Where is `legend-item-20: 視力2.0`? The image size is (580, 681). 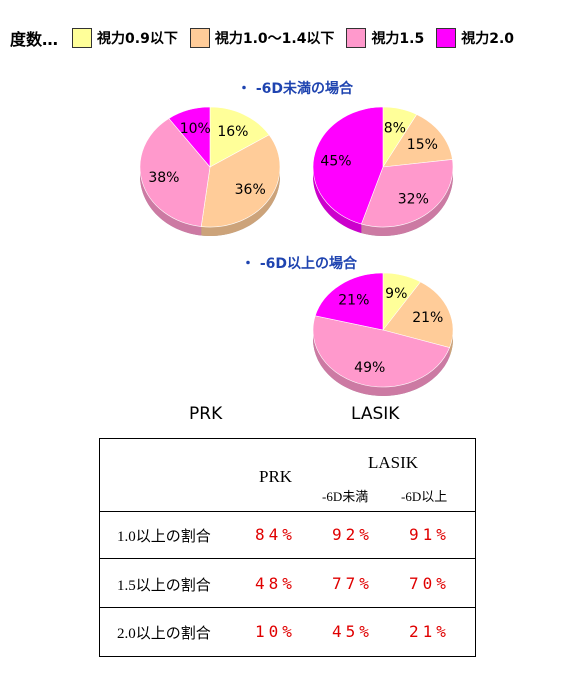 legend-item-20: 視力2.0 is located at coordinates (475, 38).